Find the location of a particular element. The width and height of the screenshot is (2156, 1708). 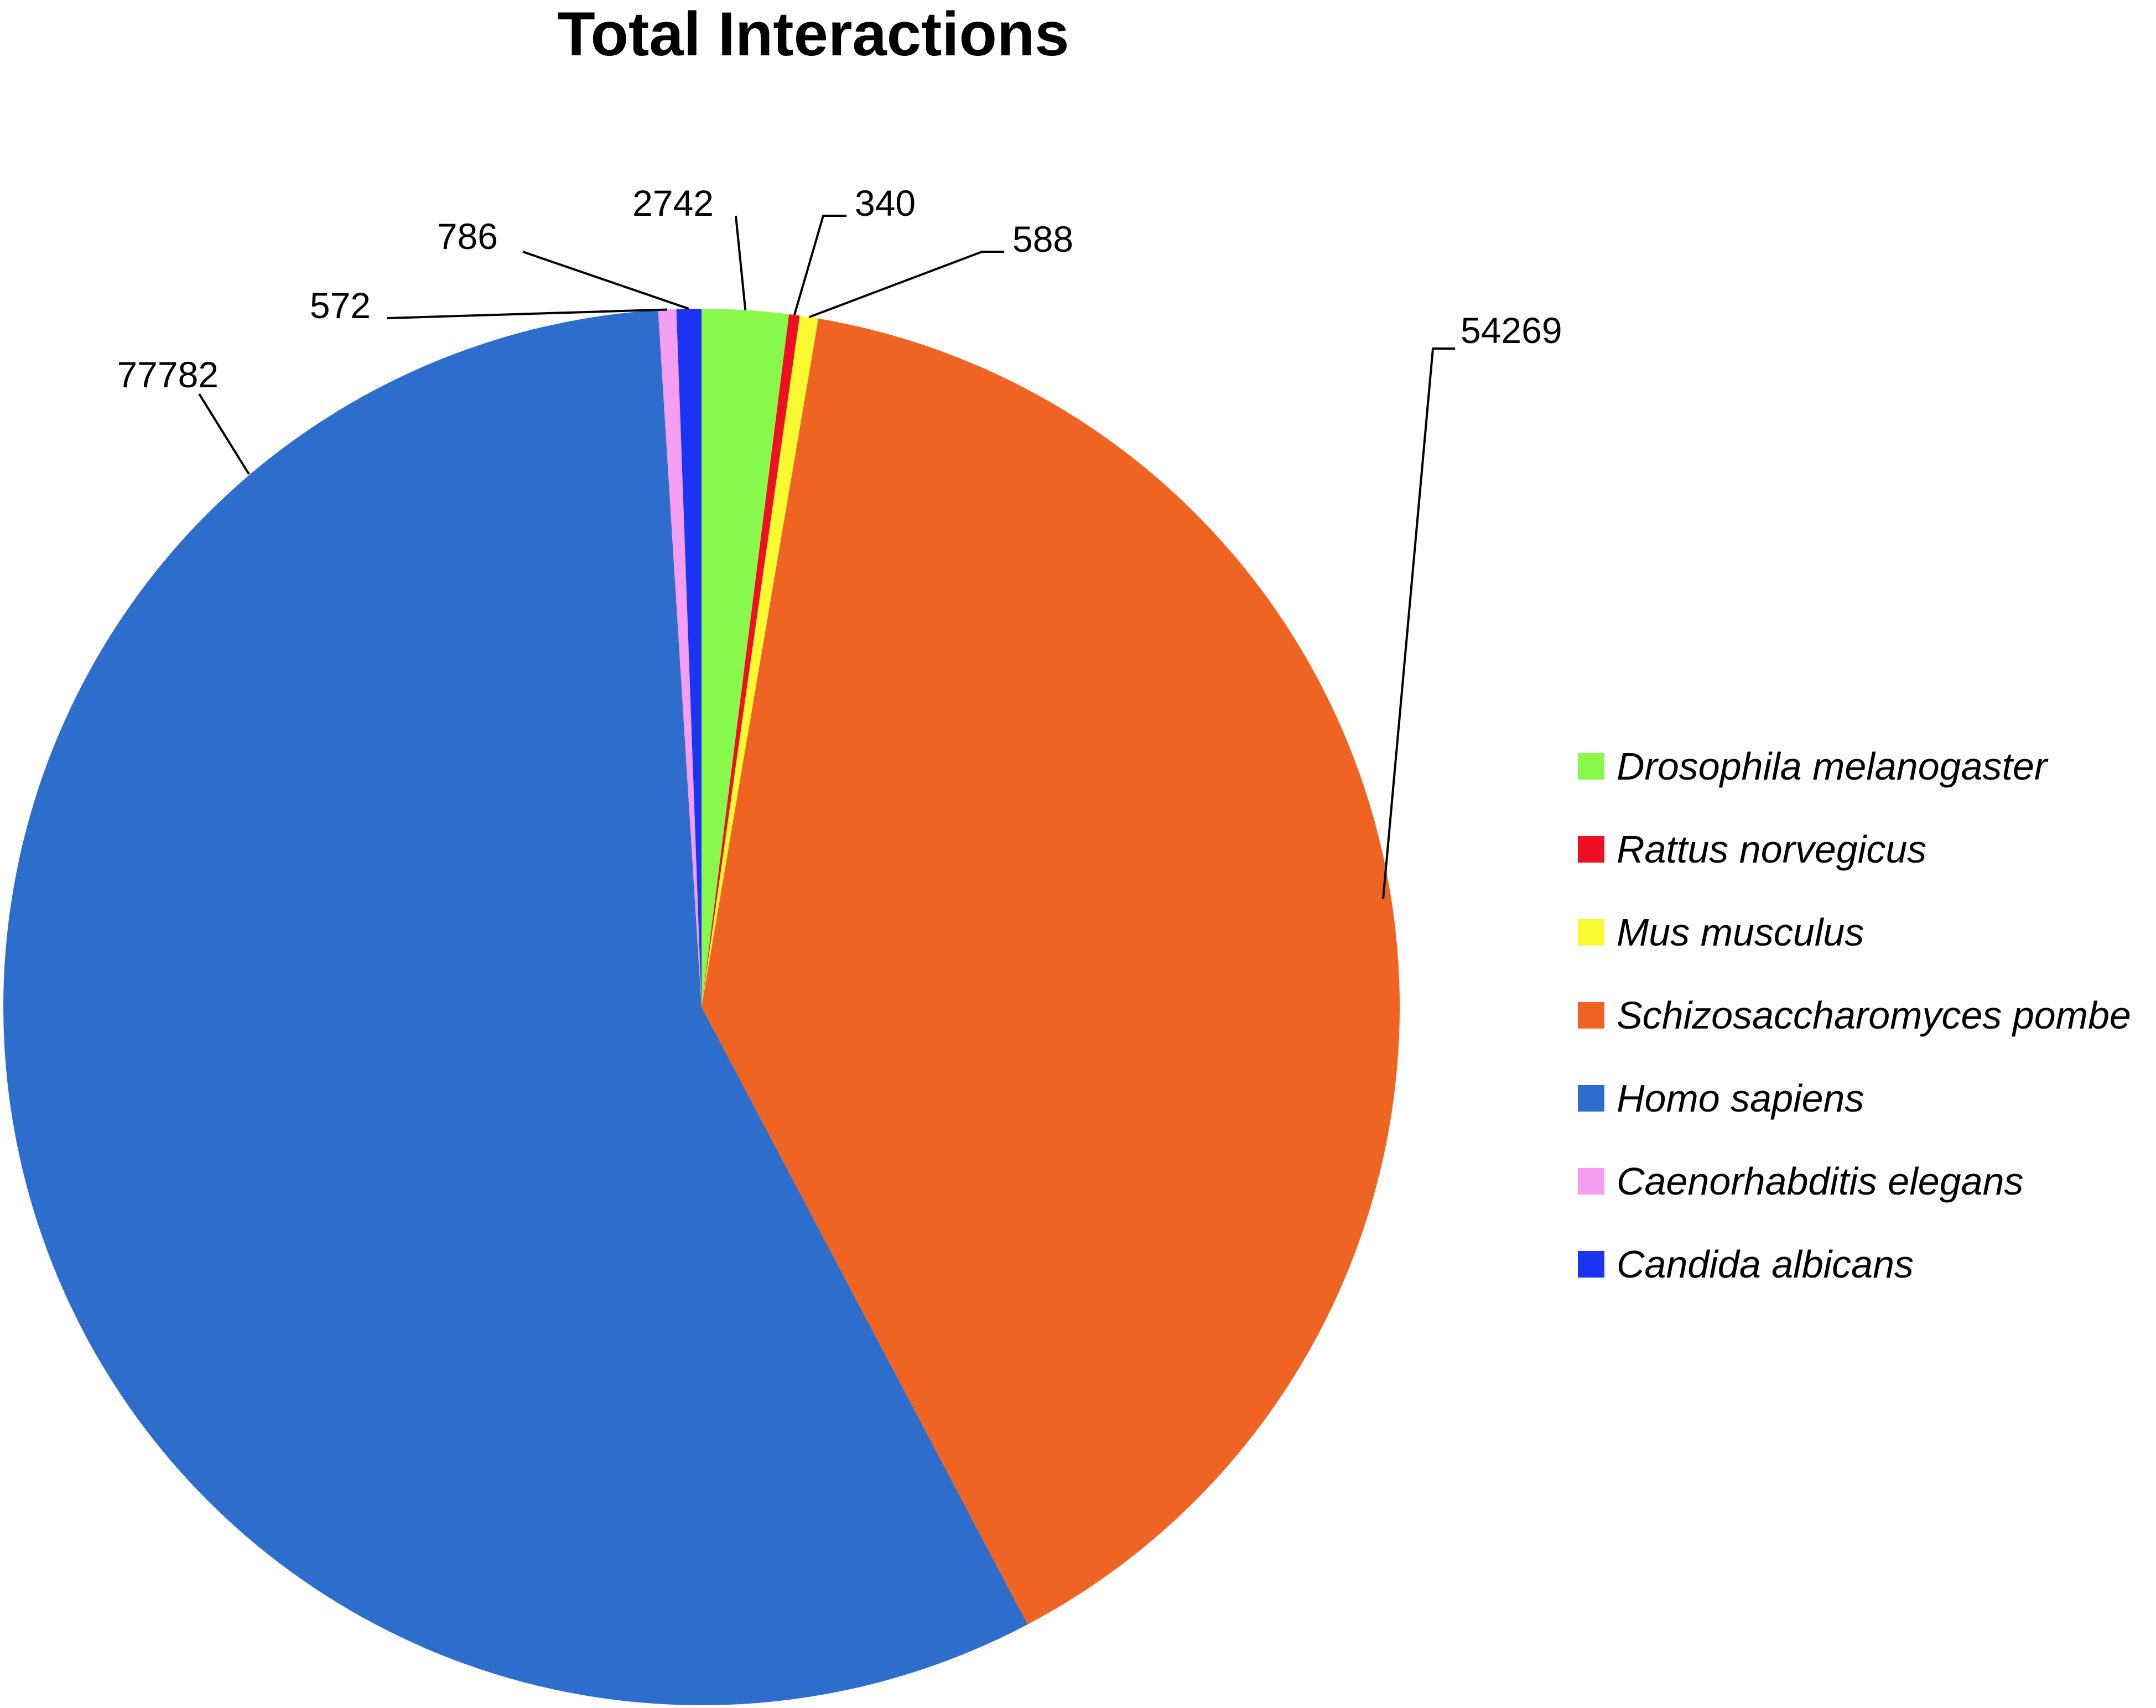

data-label-caenorhabditis-elegans: 572 is located at coordinates (340, 305).